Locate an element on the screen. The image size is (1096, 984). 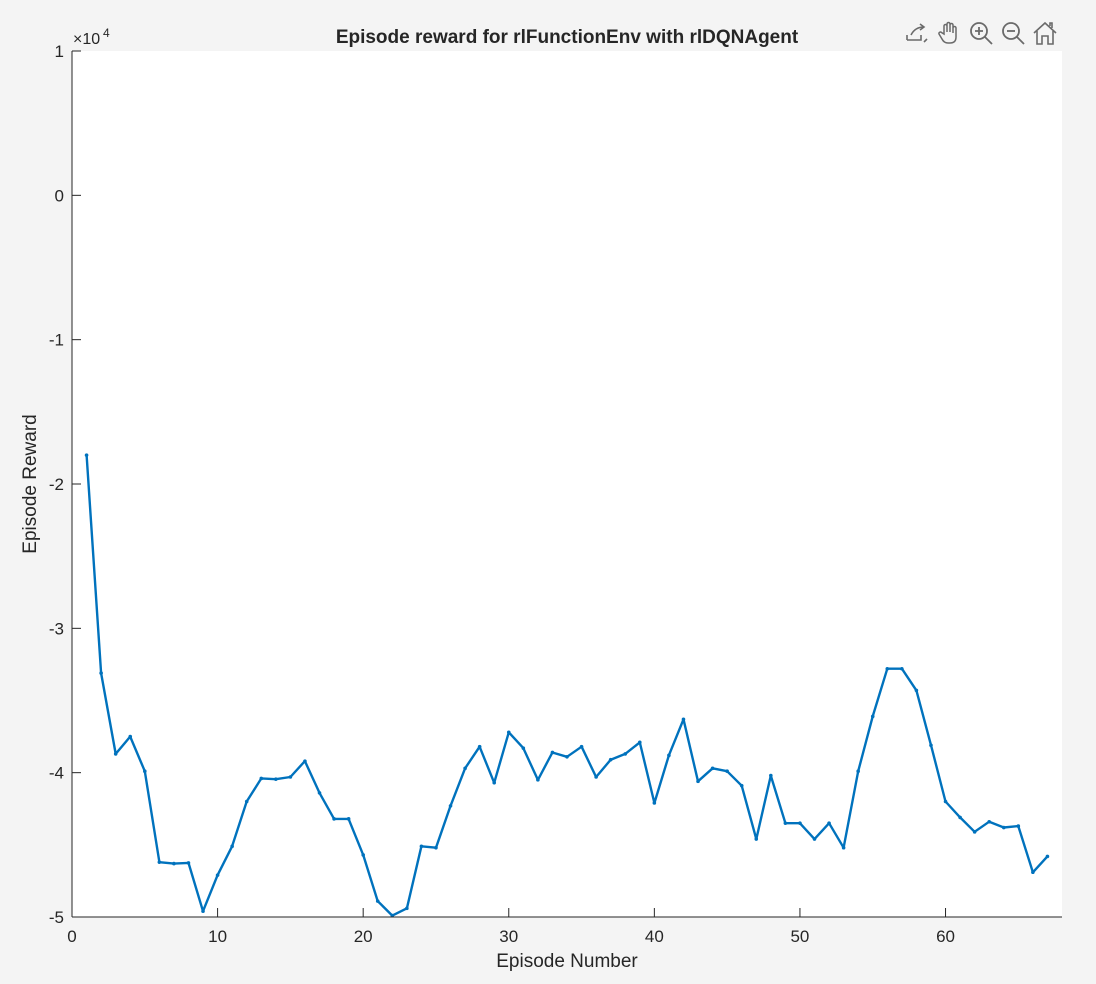
y-axis-label: Episode Reward is located at coordinates (30, 483).